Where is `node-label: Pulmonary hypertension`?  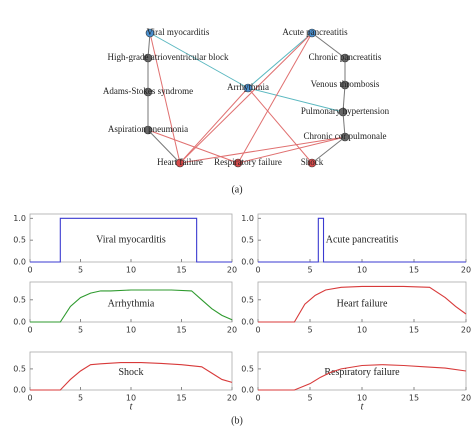 node-label: Pulmonary hypertension is located at coordinates (345, 111).